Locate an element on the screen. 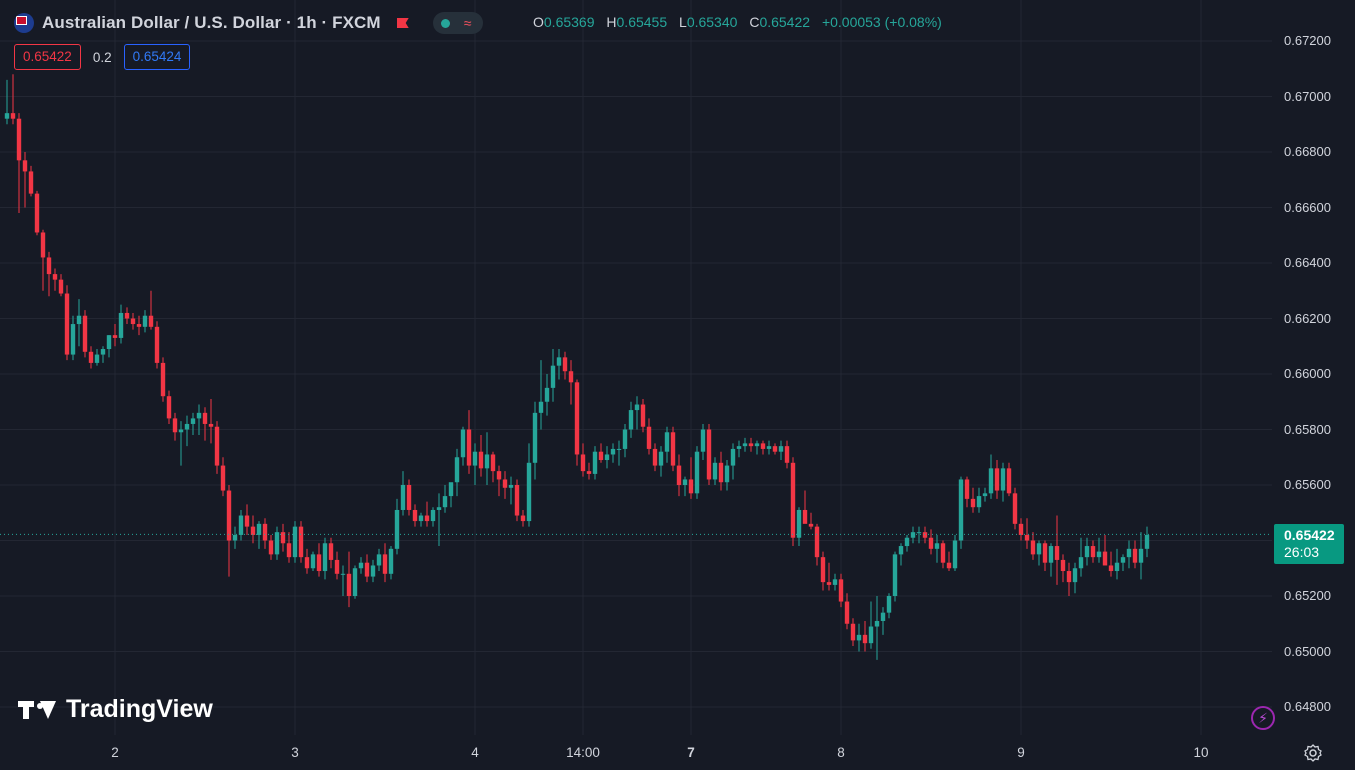 The image size is (1355, 770). lightning-icon: ⚡ is located at coordinates (1263, 718).